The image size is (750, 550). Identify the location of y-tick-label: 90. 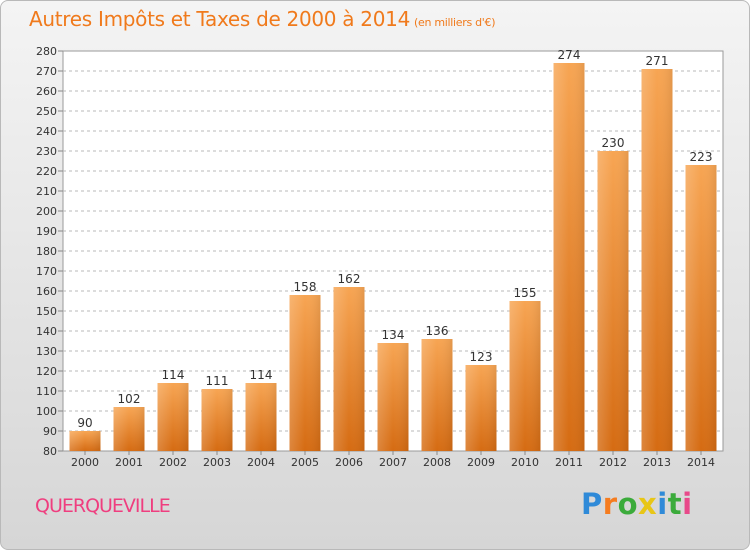
(50, 431).